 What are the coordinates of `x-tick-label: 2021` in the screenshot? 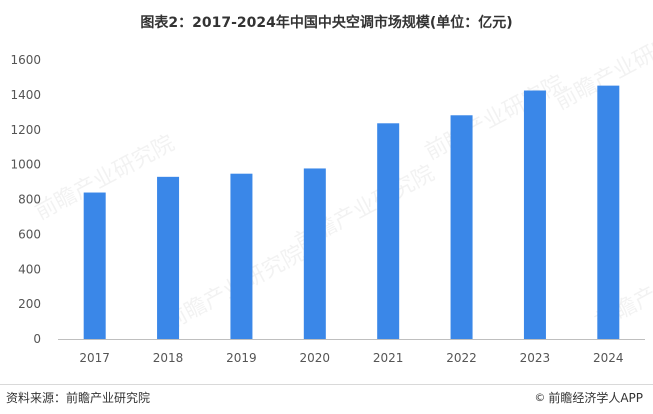 It's located at (388, 358).